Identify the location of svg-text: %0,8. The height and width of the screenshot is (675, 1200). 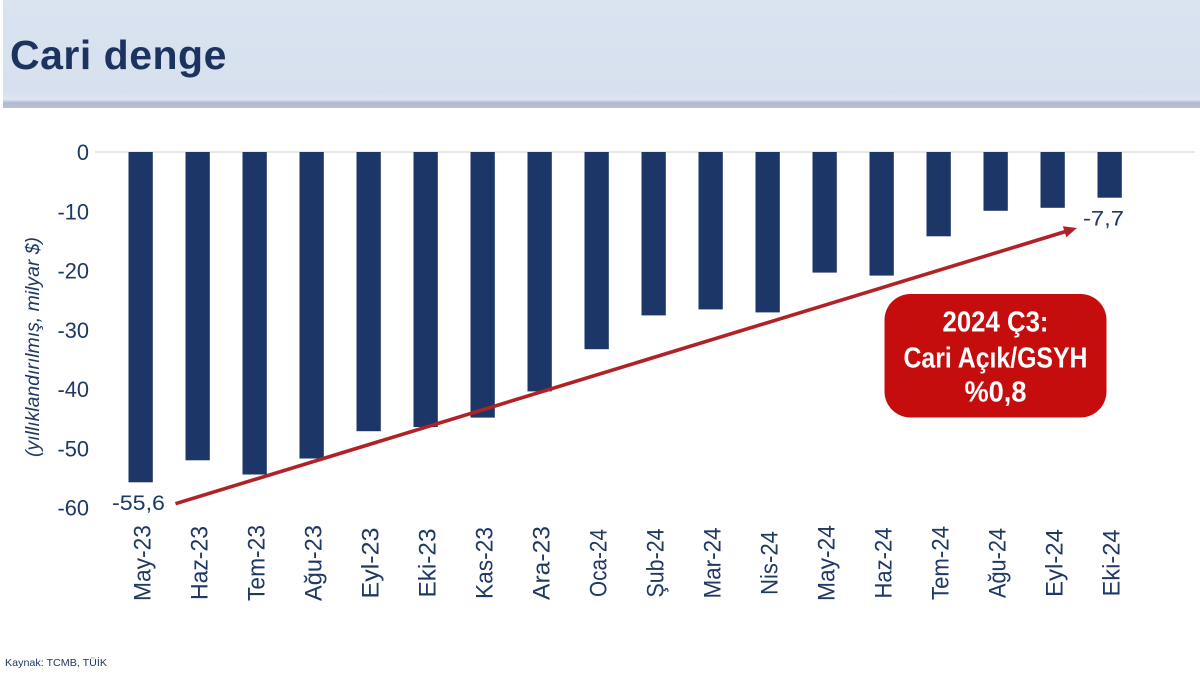
(996, 393).